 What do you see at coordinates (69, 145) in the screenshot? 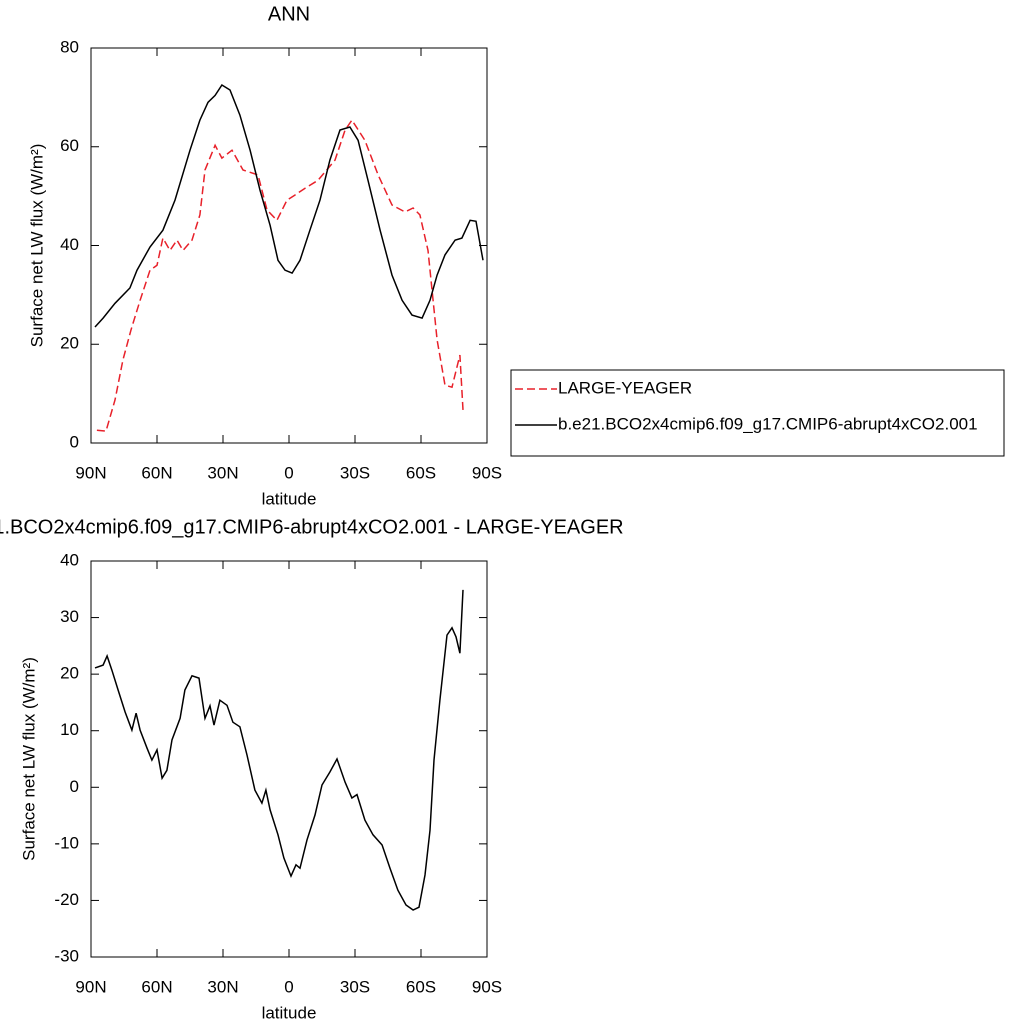
I see `y-tick-label: 60` at bounding box center [69, 145].